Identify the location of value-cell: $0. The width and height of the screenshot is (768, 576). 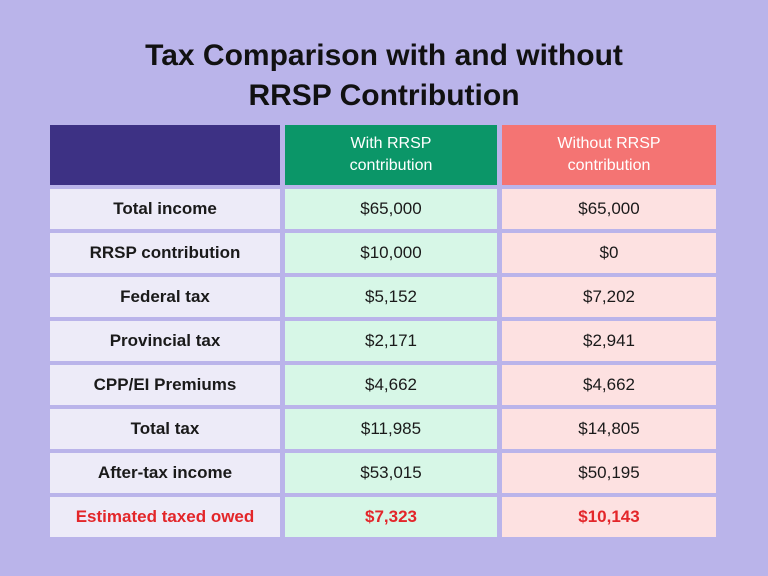
(609, 253).